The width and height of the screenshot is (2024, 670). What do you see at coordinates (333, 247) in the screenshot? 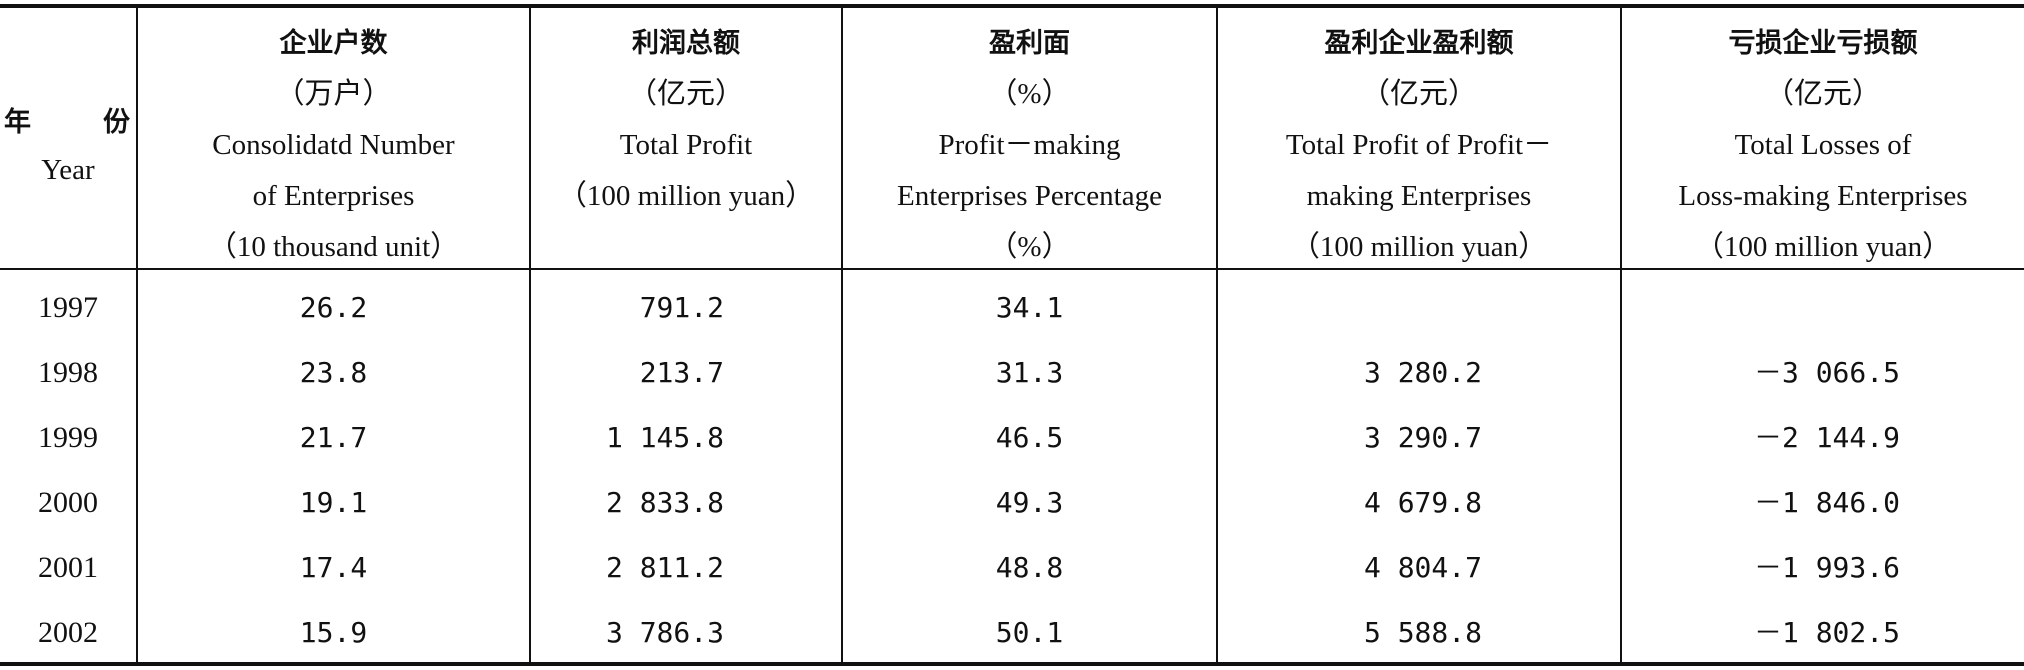
I see `header-line: （10 thousand unit）` at bounding box center [333, 247].